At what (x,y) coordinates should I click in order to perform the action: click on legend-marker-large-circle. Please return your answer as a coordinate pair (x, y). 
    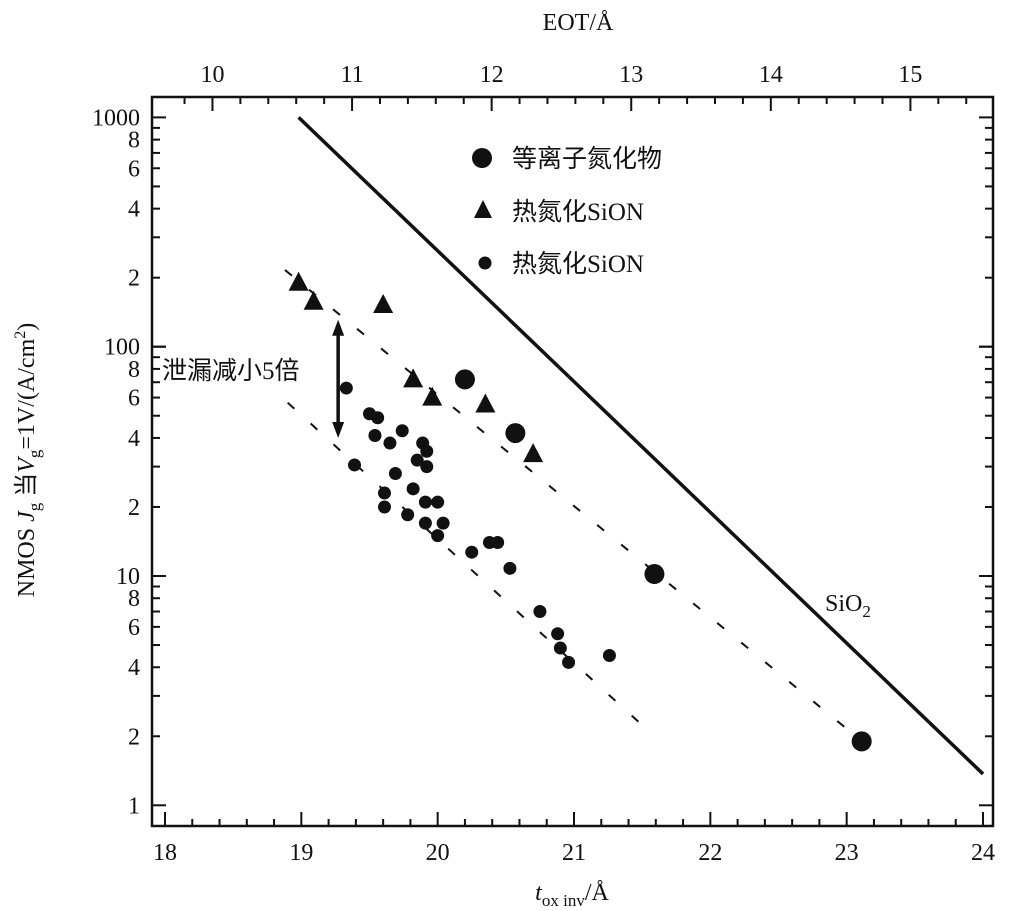
    Looking at the image, I should click on (482, 158).